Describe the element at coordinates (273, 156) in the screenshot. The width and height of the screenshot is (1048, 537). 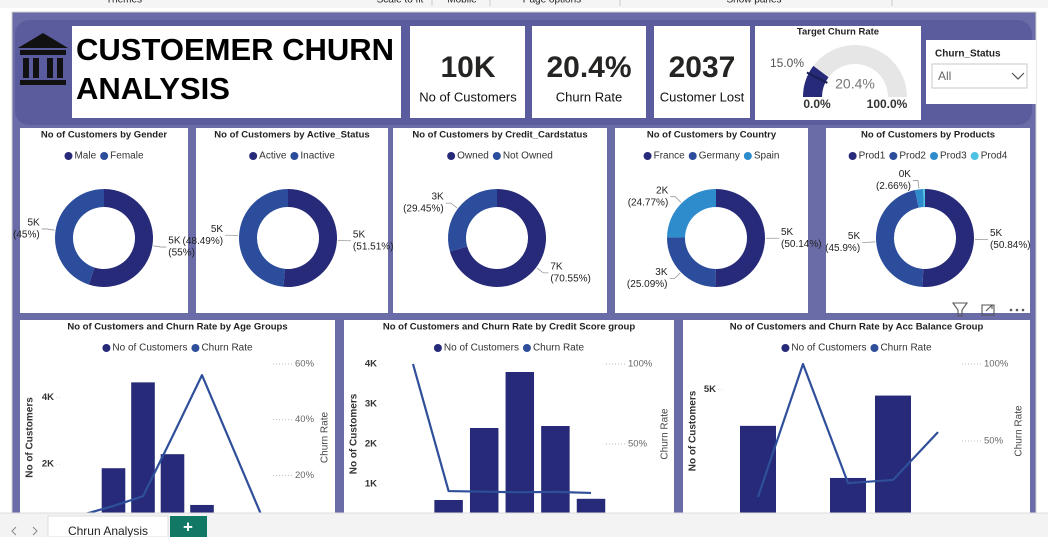
I see `legend-label: Active` at that location.